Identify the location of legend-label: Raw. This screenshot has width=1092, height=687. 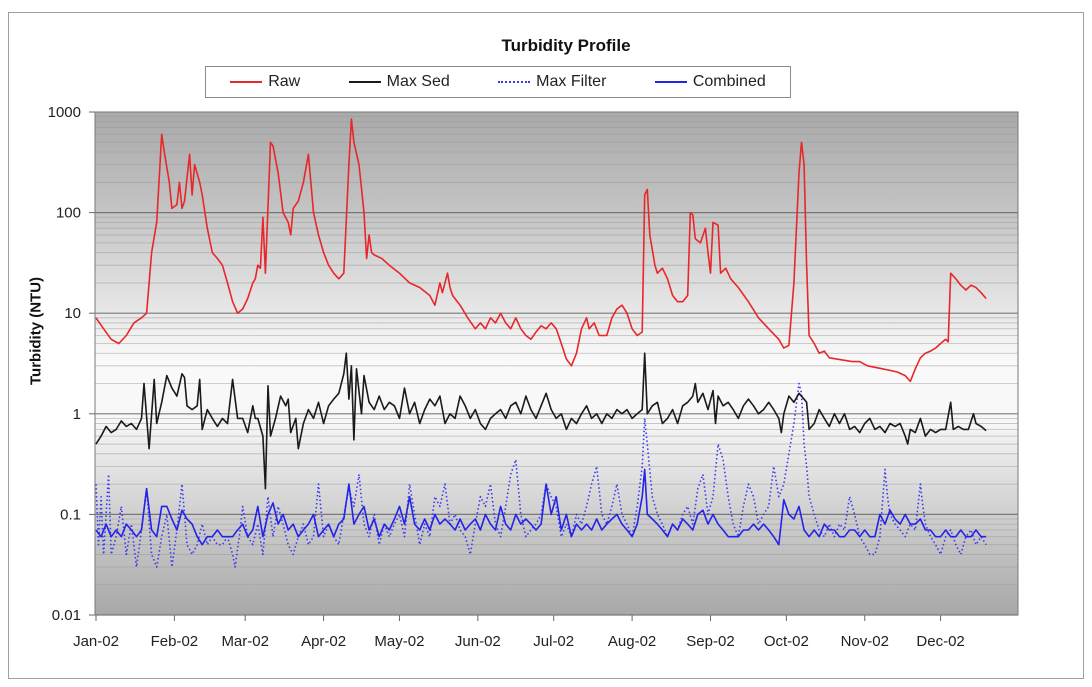
(284, 81).